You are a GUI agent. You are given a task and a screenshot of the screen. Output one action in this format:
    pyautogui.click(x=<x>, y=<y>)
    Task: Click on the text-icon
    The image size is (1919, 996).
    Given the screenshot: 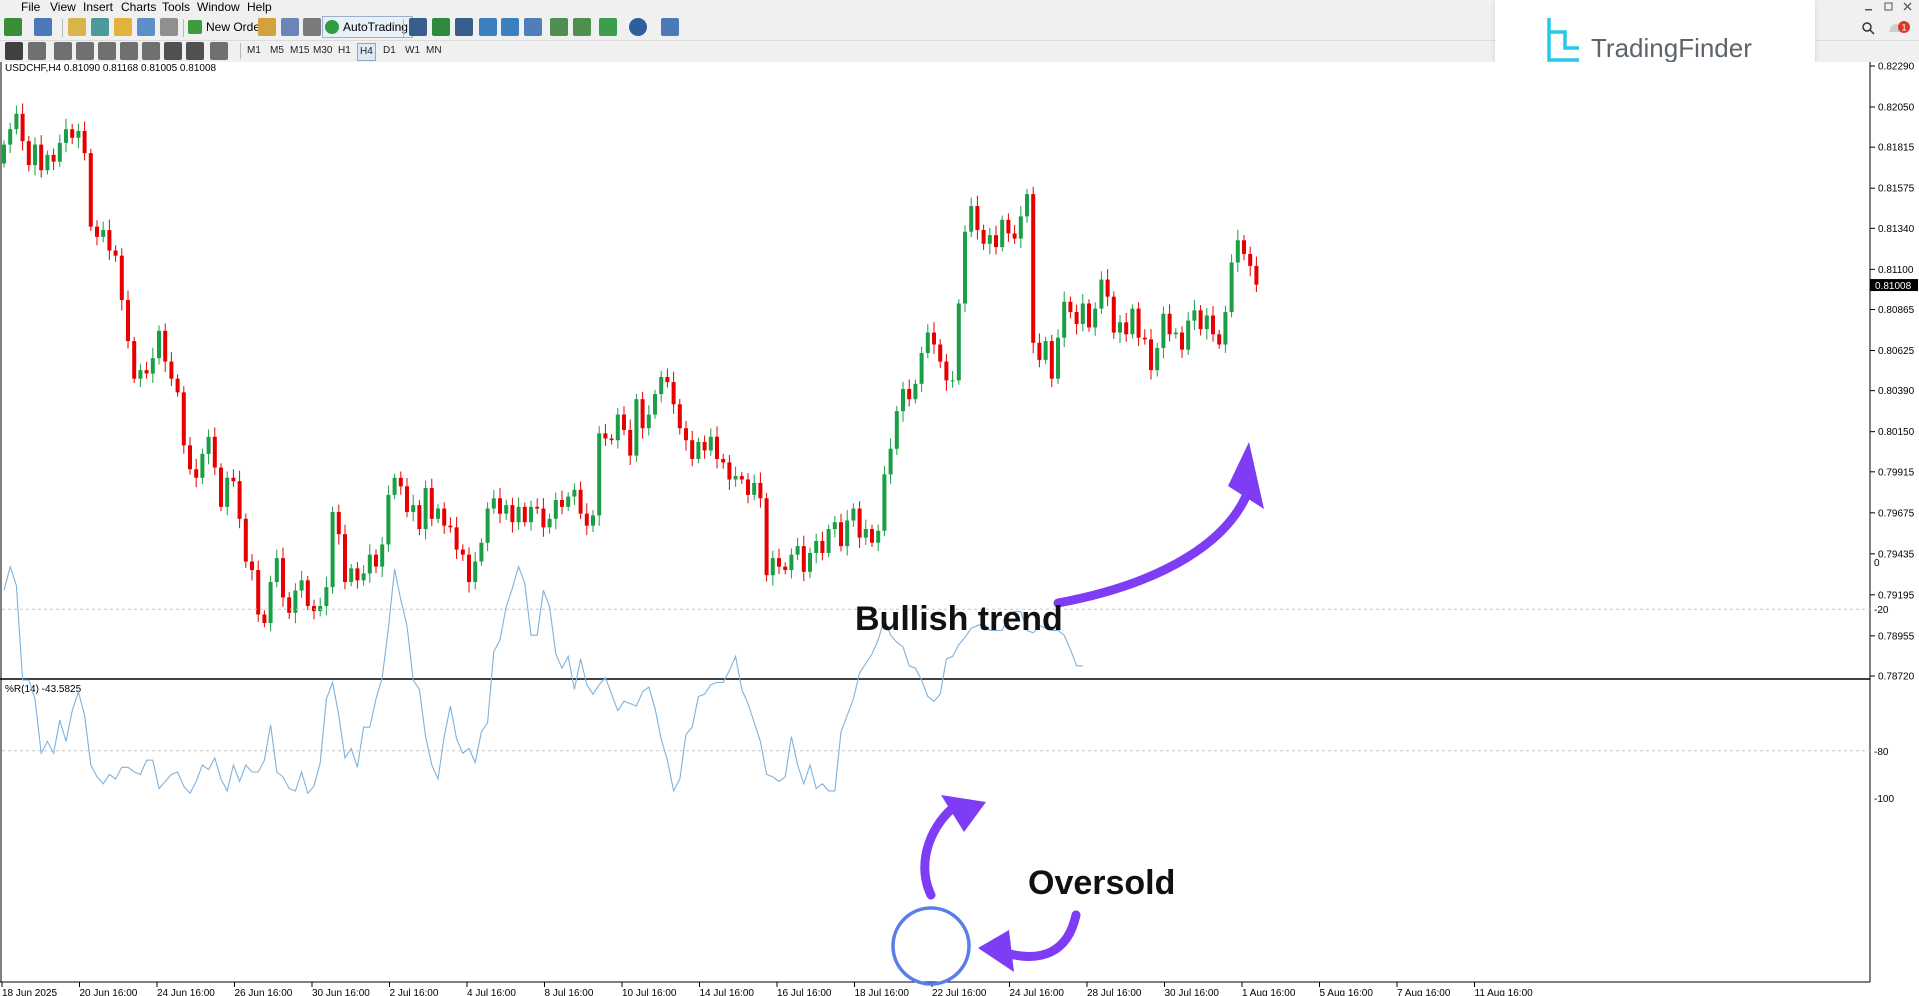 What is the action you would take?
    pyautogui.click(x=173, y=51)
    